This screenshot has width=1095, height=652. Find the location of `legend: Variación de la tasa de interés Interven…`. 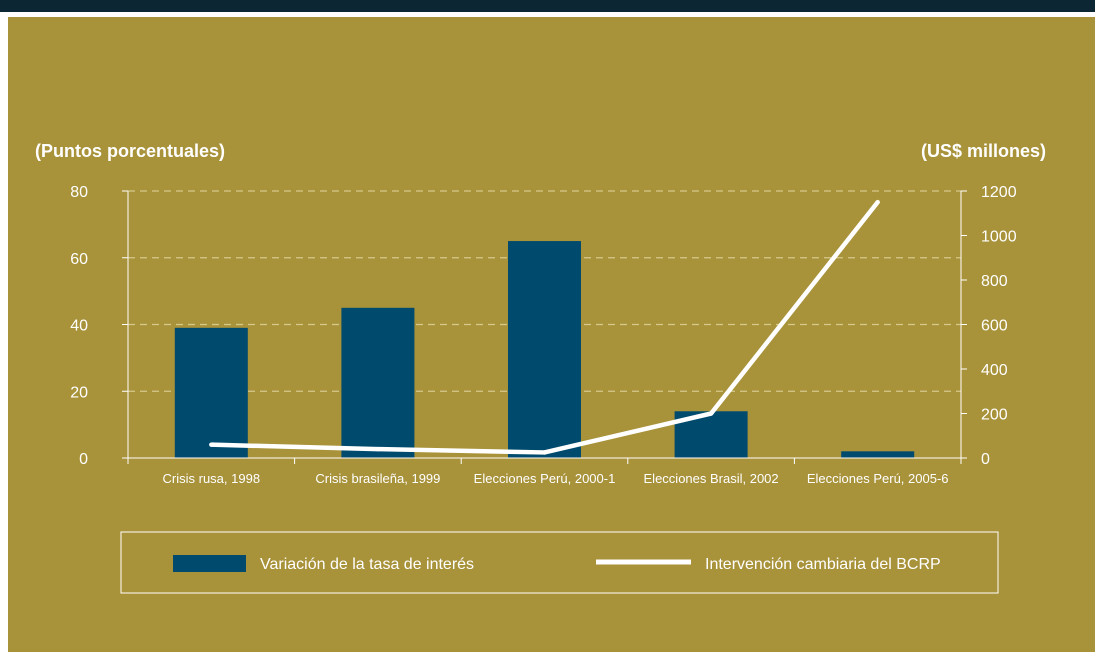

legend: Variación de la tasa de interés Interven… is located at coordinates (559, 562).